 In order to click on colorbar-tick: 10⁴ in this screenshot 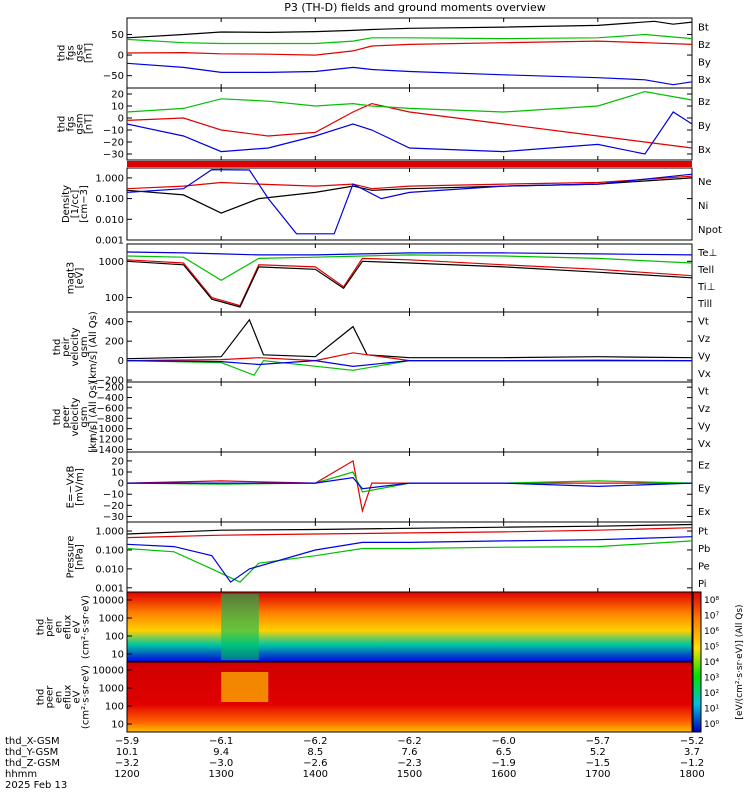, I will do `click(711, 663)`.